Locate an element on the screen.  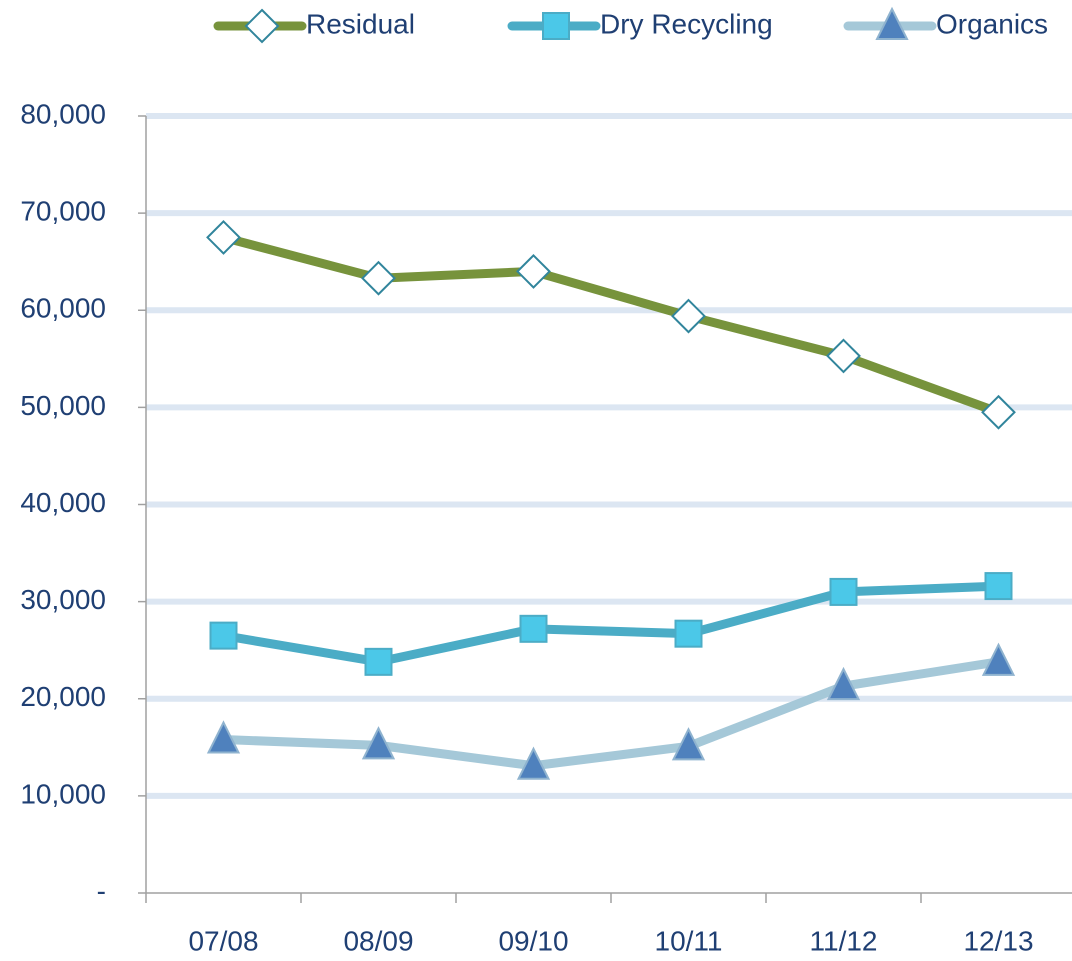
y-tick-label: 70,000 is located at coordinates (63, 211).